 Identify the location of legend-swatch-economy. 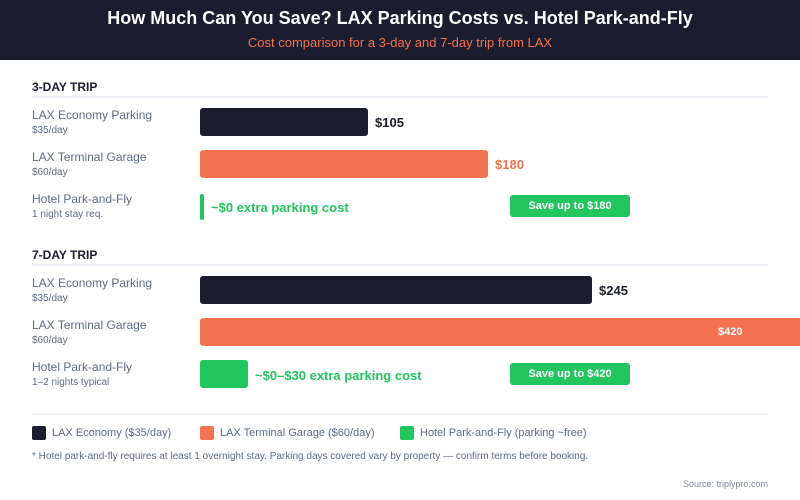
(39, 433).